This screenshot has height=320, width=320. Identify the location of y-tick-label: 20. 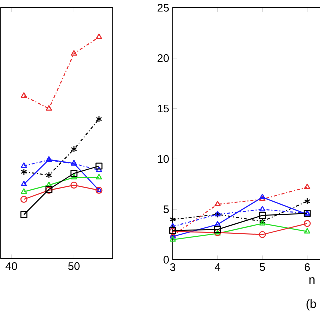
(164, 58).